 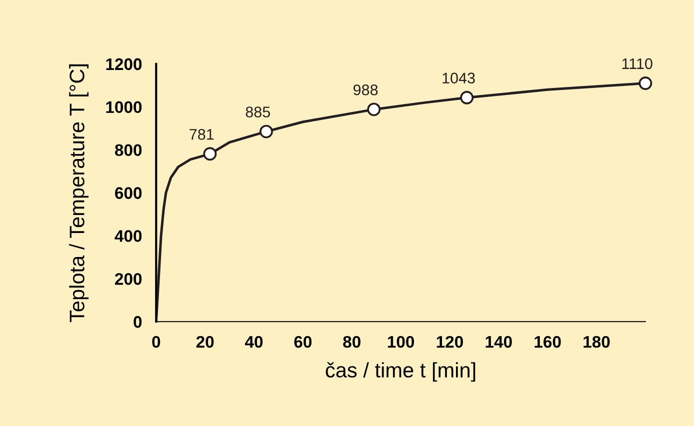 What do you see at coordinates (449, 342) in the screenshot?
I see `x-tick-label: 120` at bounding box center [449, 342].